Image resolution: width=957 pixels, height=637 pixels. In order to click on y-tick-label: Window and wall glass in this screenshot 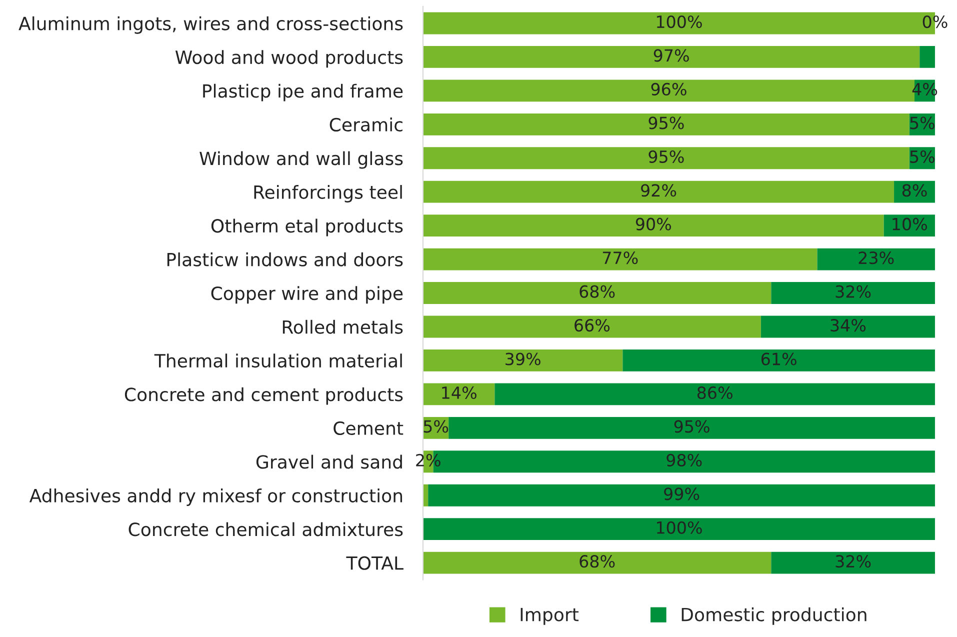, I will do `click(301, 160)`.